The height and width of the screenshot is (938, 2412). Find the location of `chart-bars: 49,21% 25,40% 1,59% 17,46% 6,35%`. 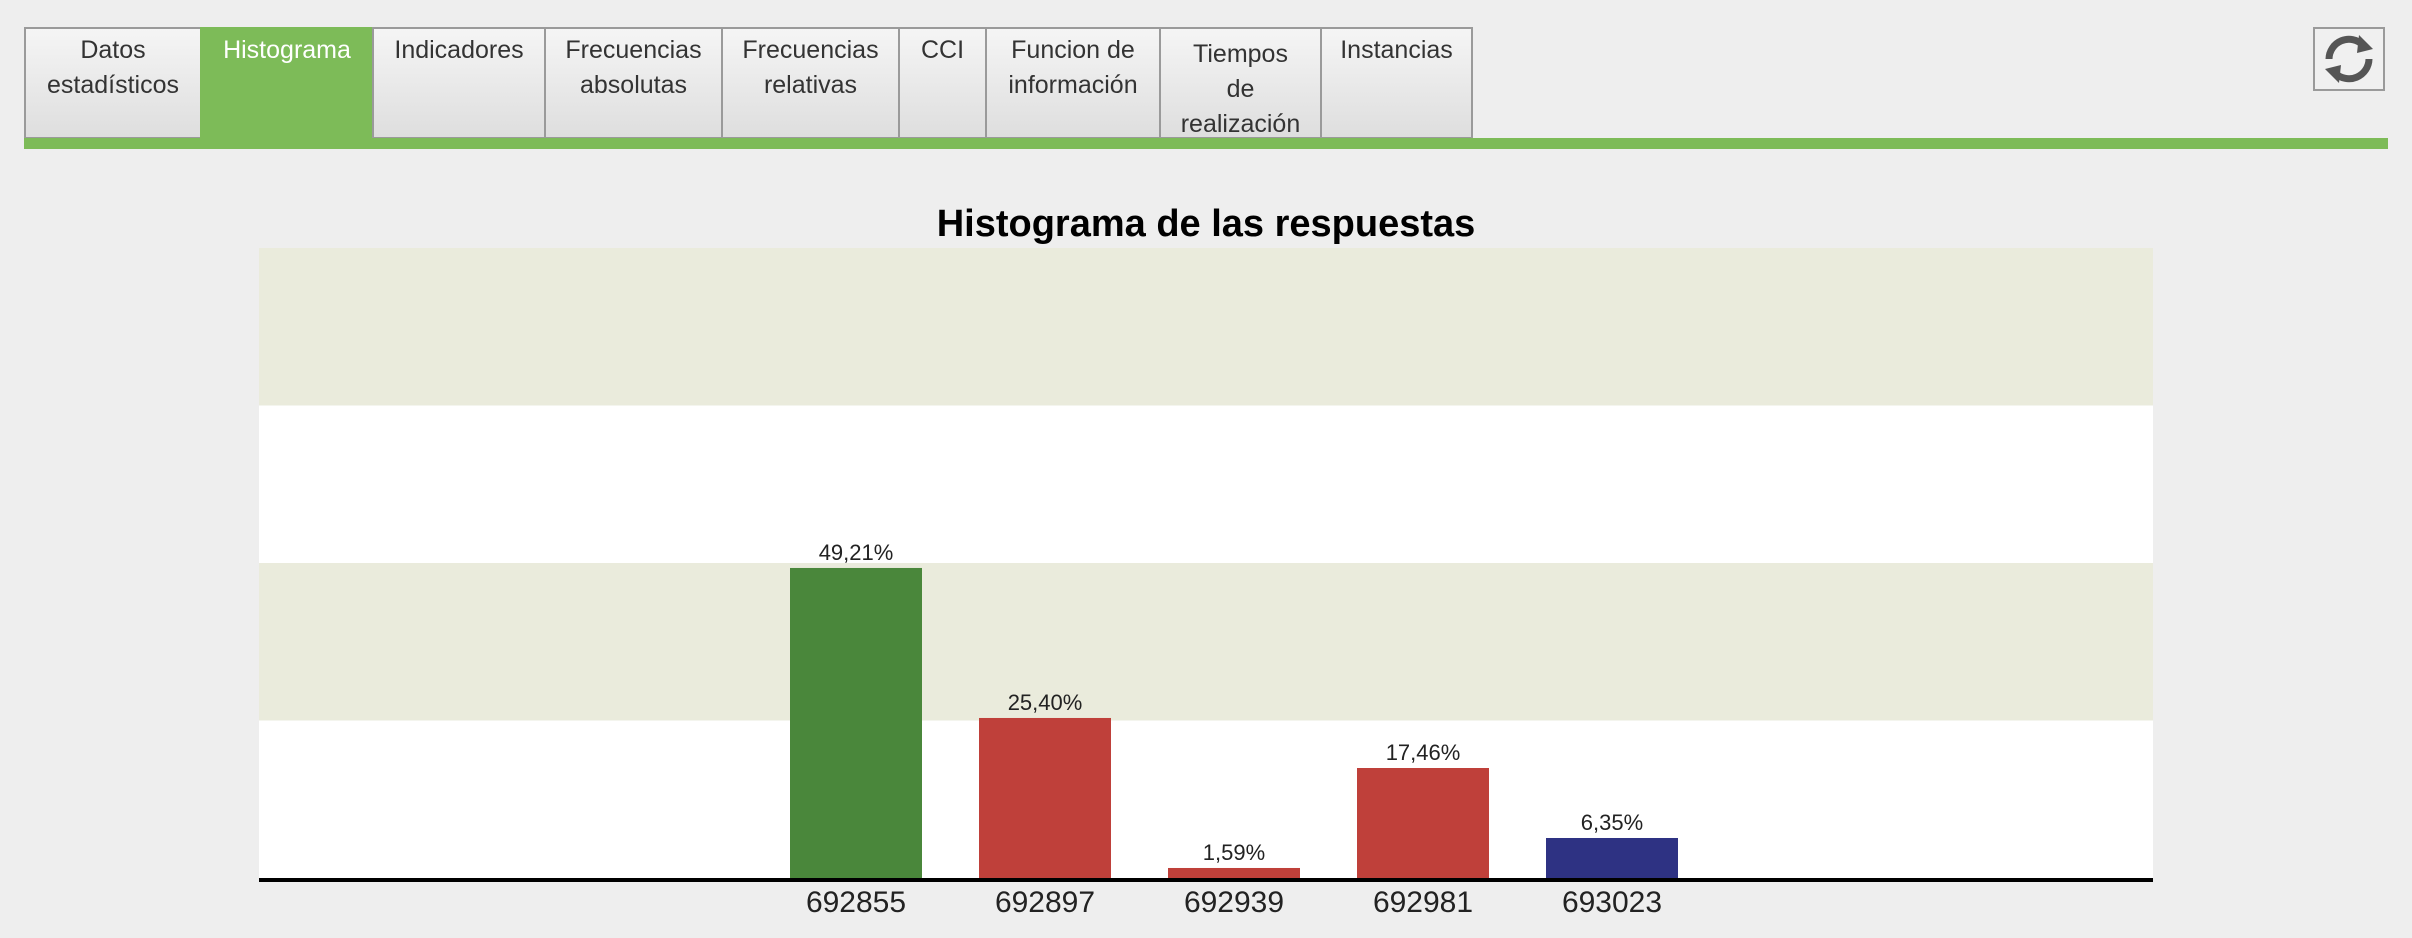

chart-bars: 49,21% 25,40% 1,59% 17,46% 6,35% is located at coordinates (1234, 709).